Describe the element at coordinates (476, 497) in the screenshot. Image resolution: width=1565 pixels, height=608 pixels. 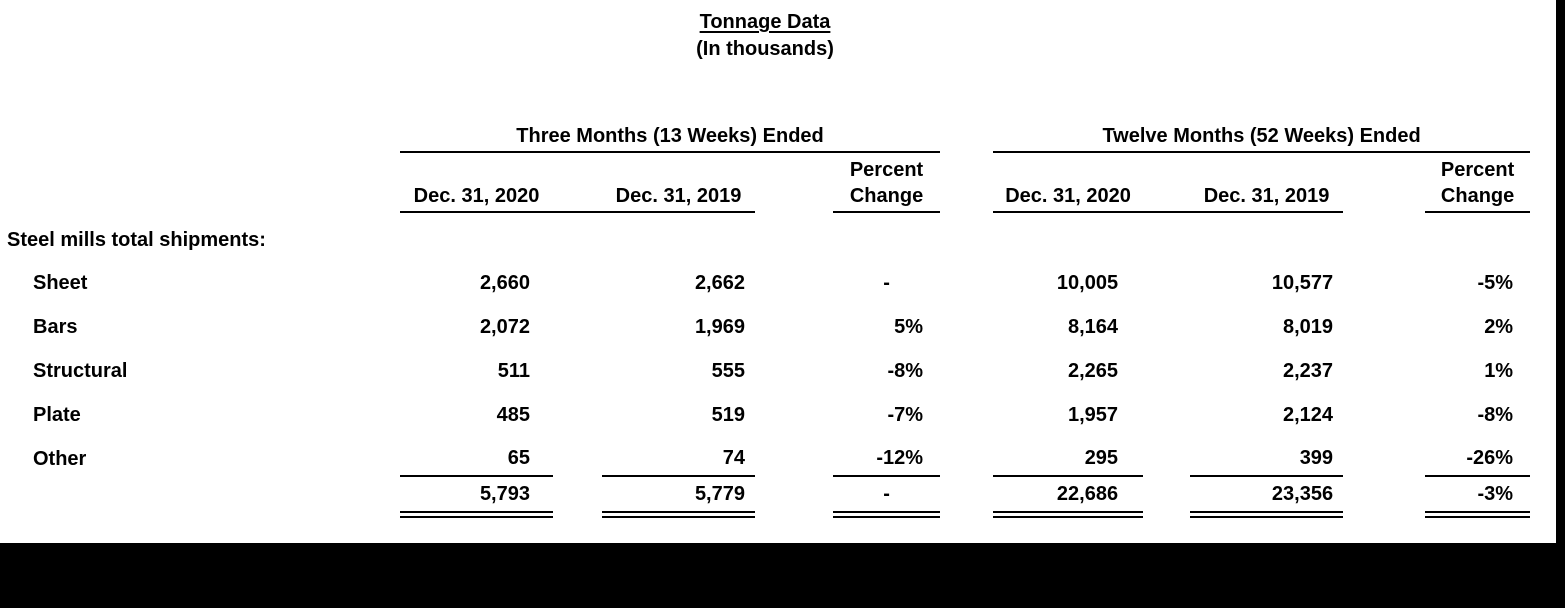
I see `total-value: 5,793` at that location.